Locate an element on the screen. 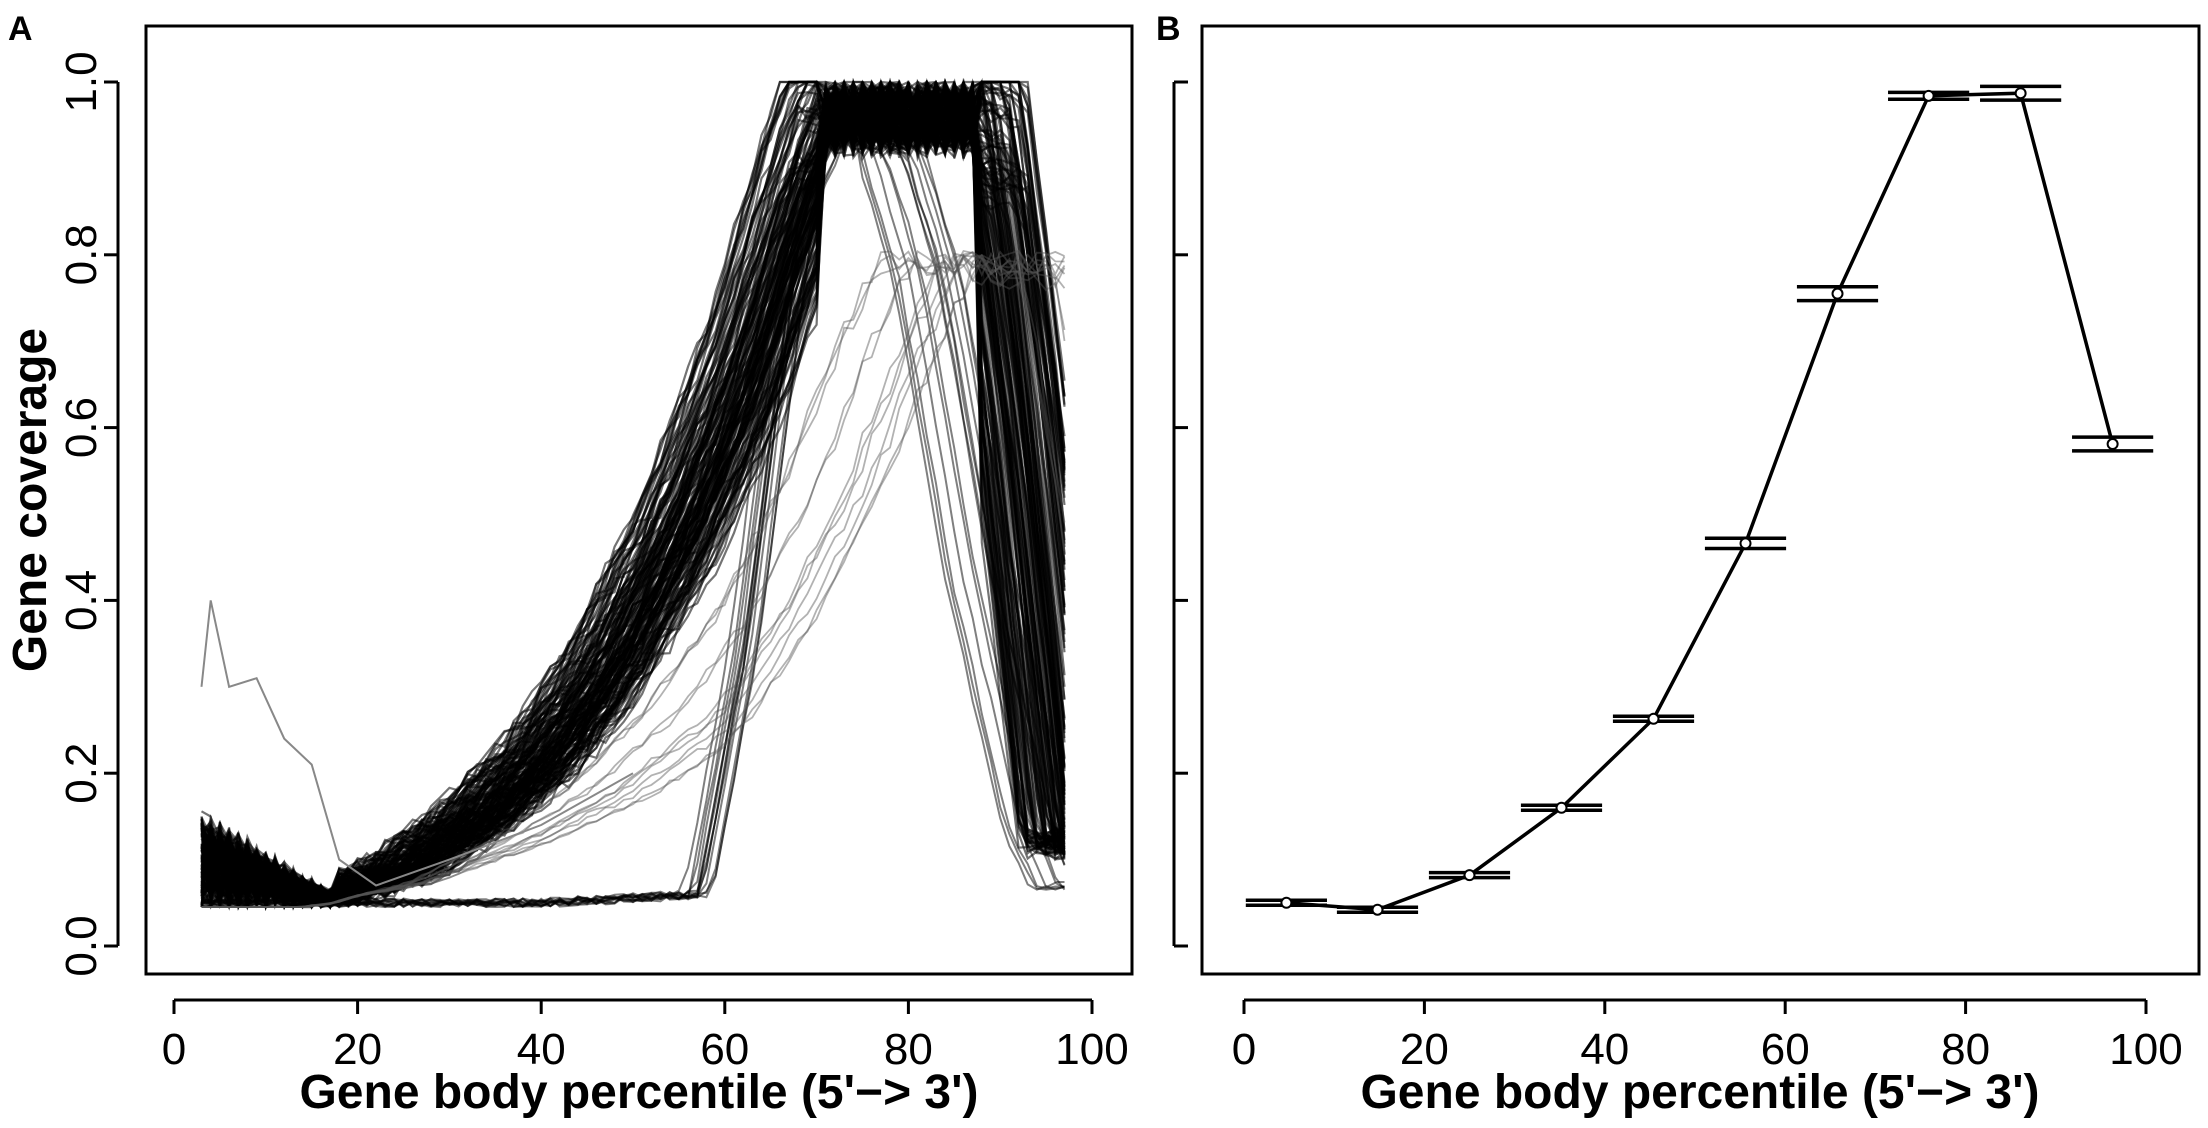  panel-a-y-tick-label: 0.4 is located at coordinates (81, 600).